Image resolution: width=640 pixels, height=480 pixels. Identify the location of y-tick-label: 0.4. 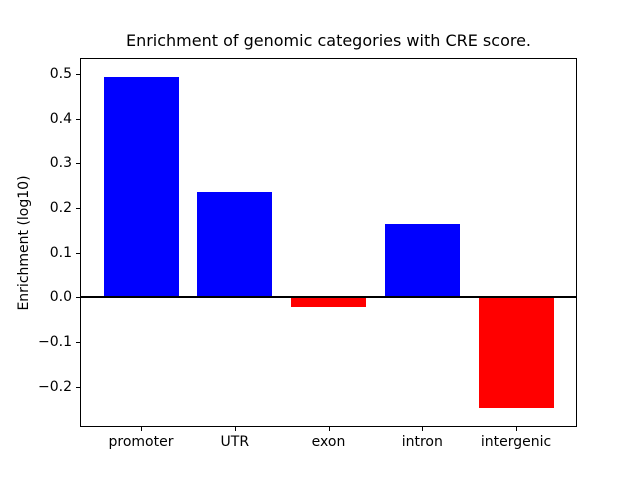
(60, 118).